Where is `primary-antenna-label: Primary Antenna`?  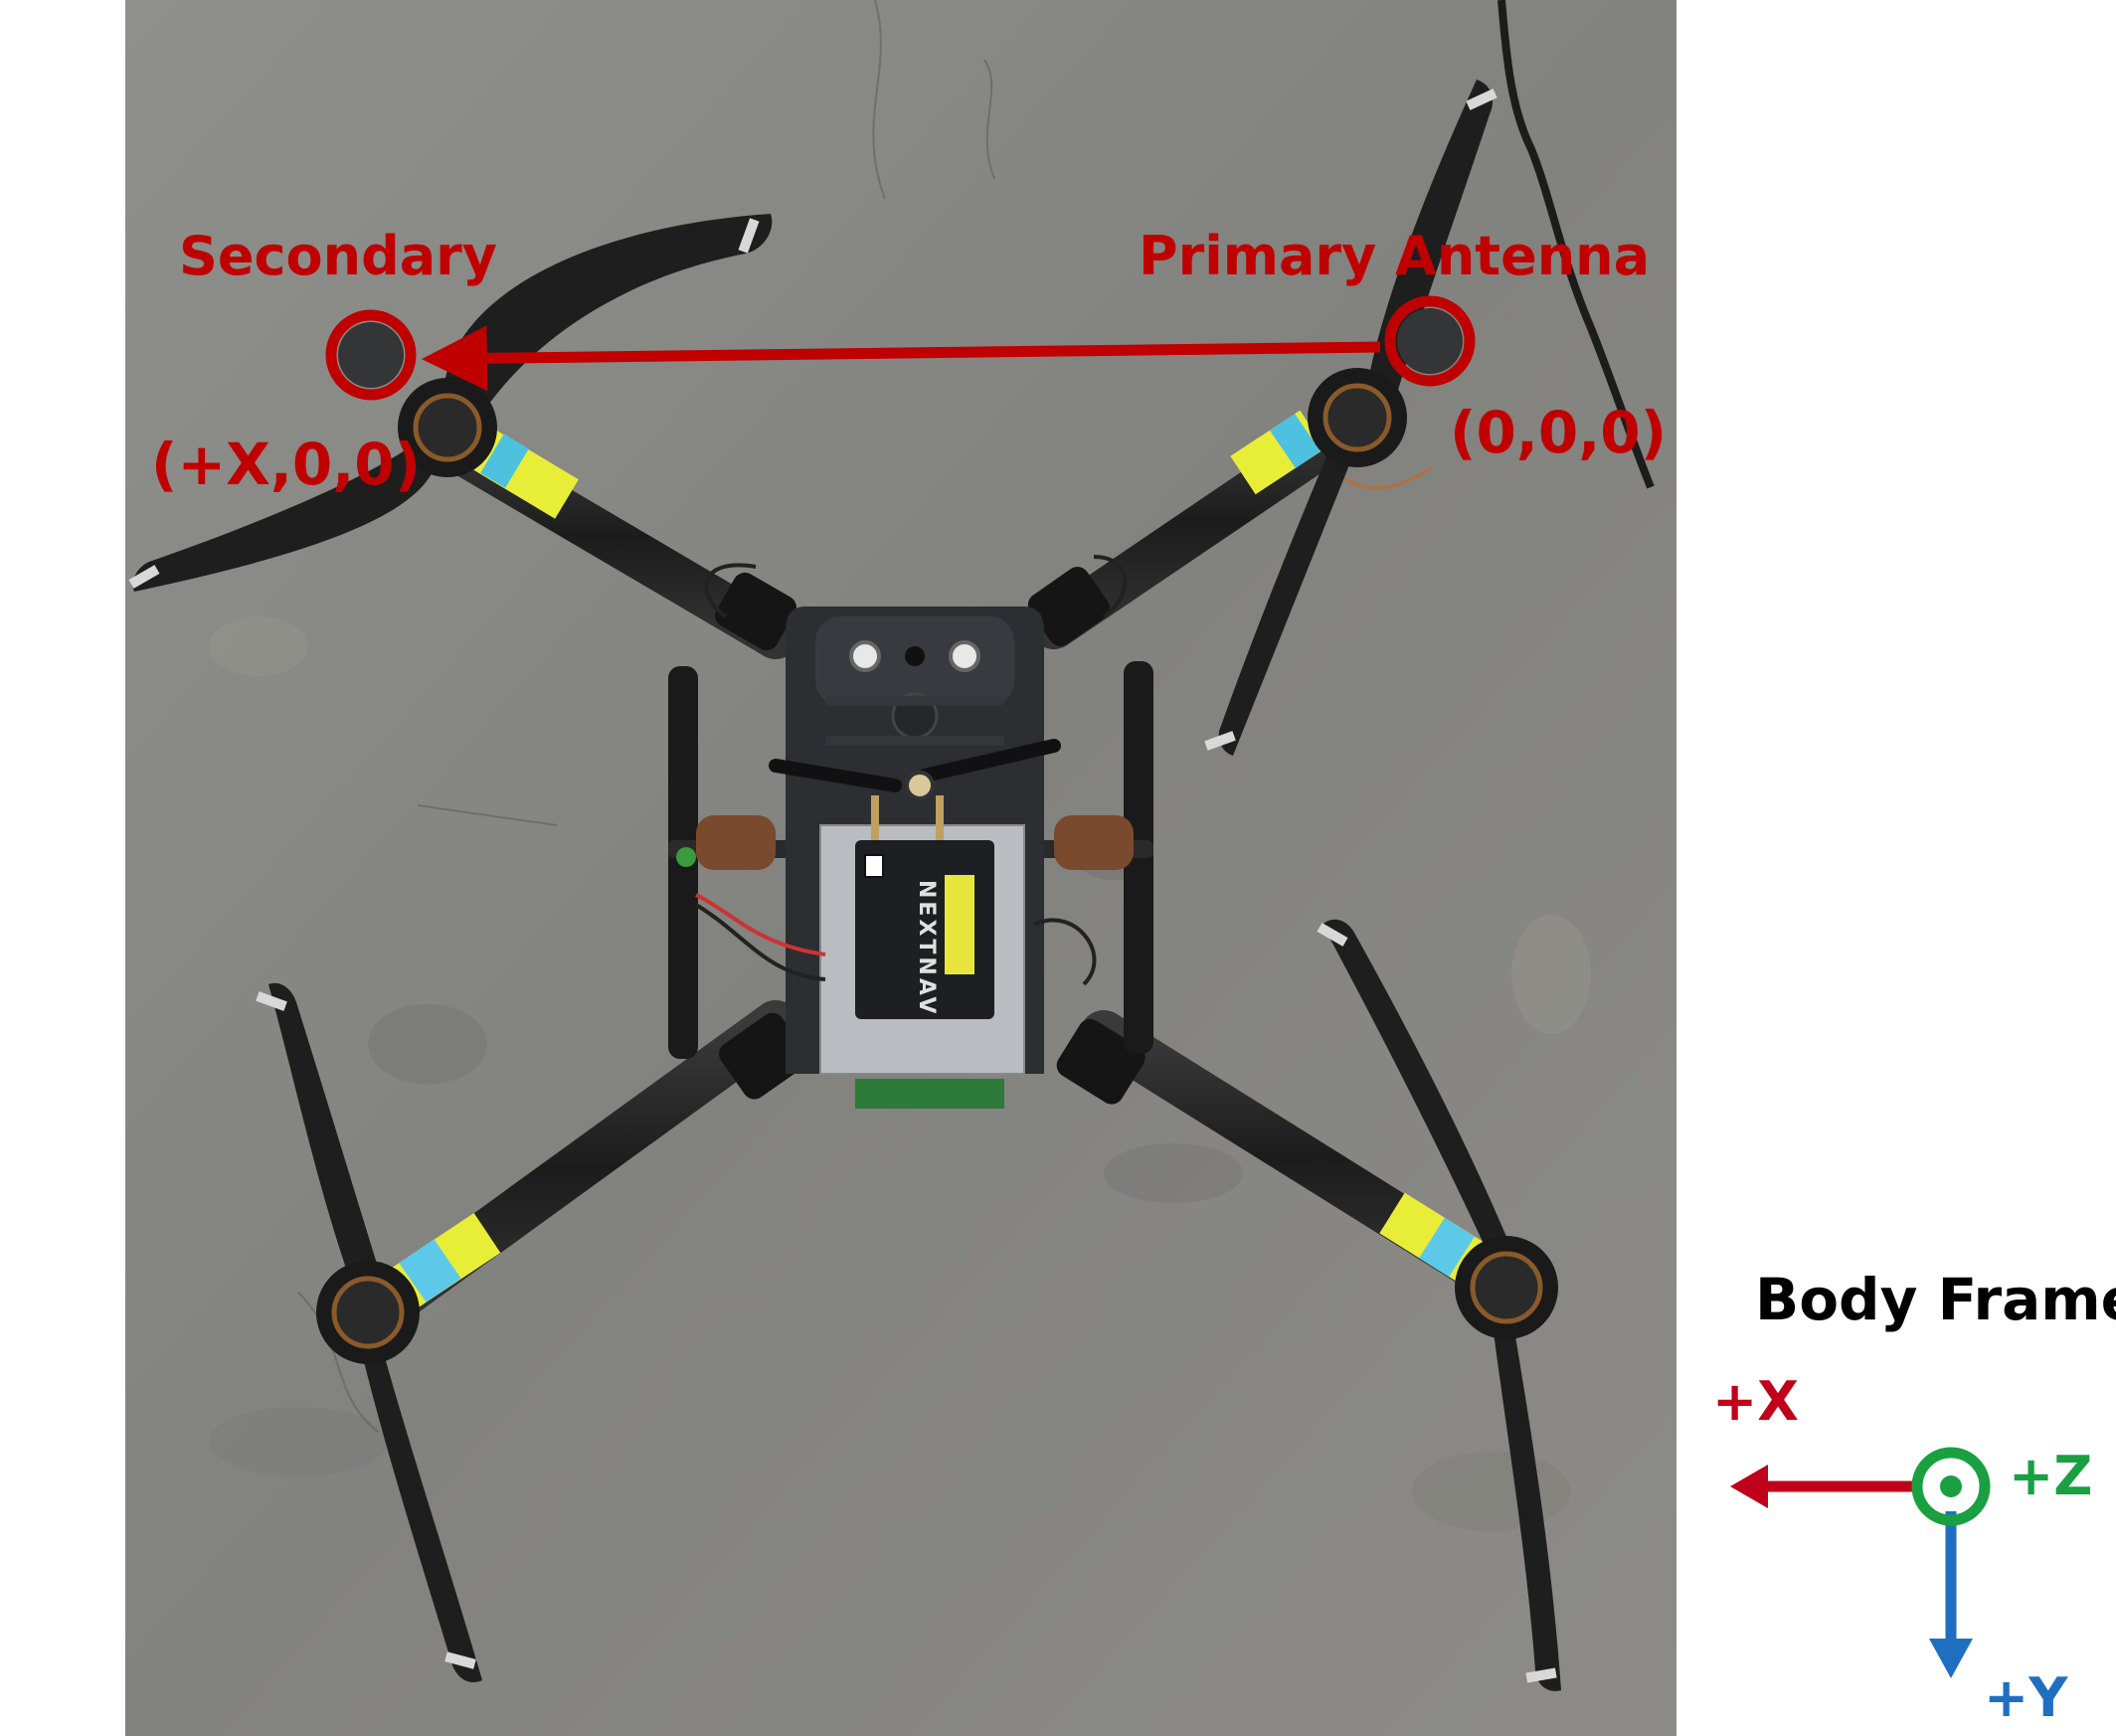
primary-antenna-label: Primary Antenna is located at coordinates (1394, 256).